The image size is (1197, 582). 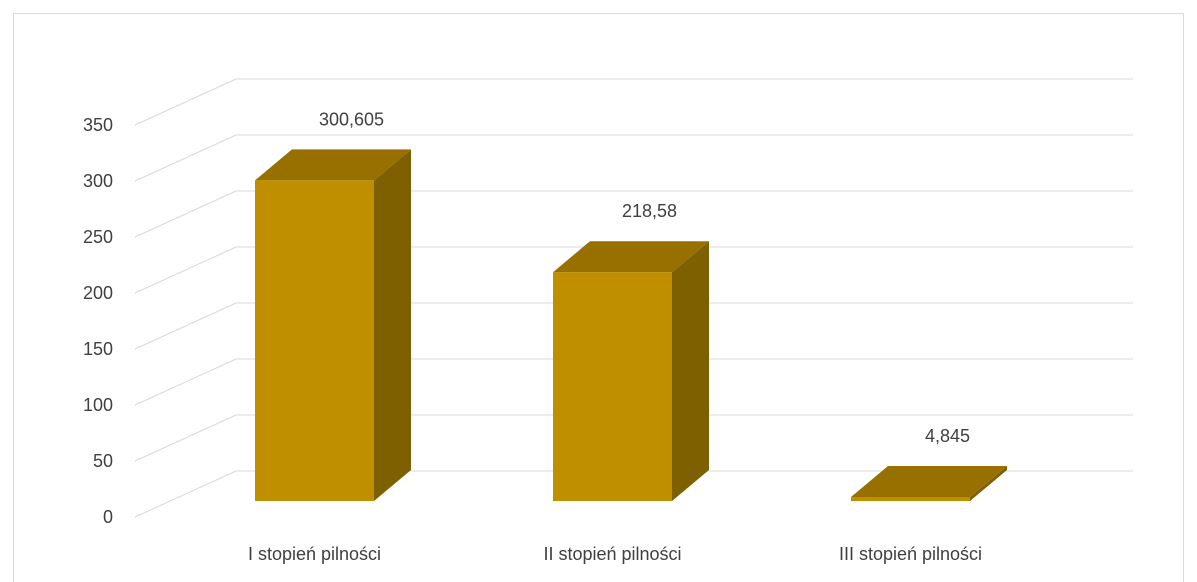 I want to click on y-tick-label: 200, so click(x=98, y=293).